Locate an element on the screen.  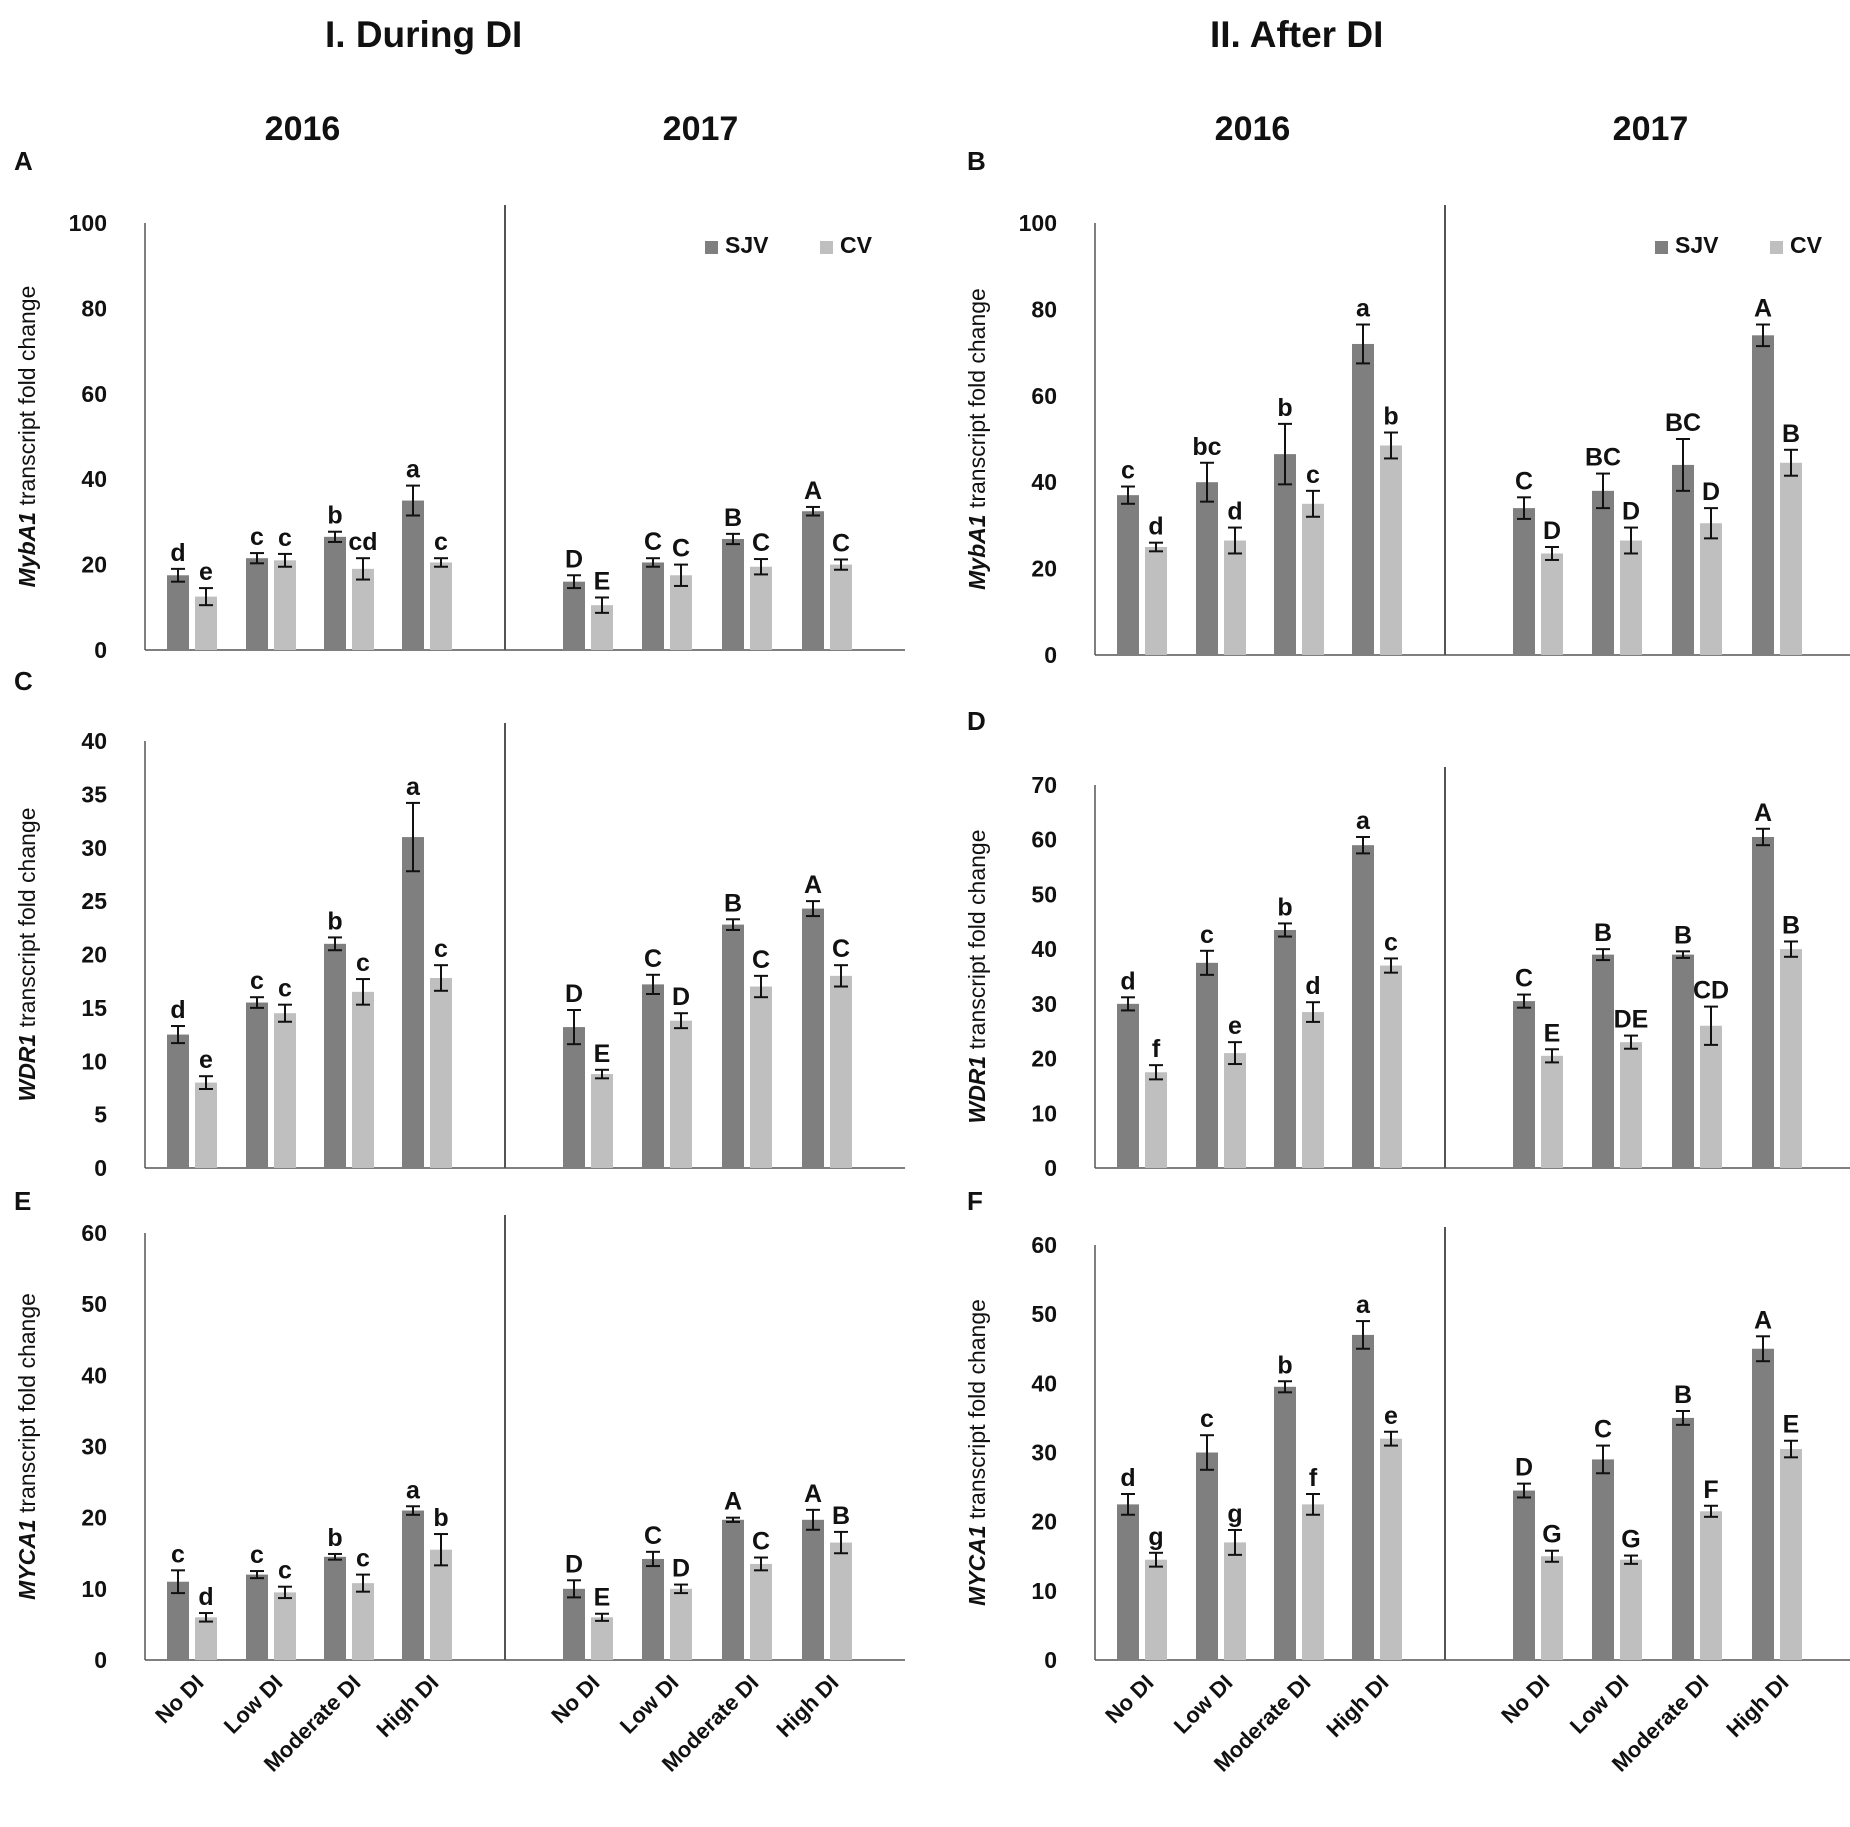
y-tick-label: 50 is located at coordinates (1044, 1314).